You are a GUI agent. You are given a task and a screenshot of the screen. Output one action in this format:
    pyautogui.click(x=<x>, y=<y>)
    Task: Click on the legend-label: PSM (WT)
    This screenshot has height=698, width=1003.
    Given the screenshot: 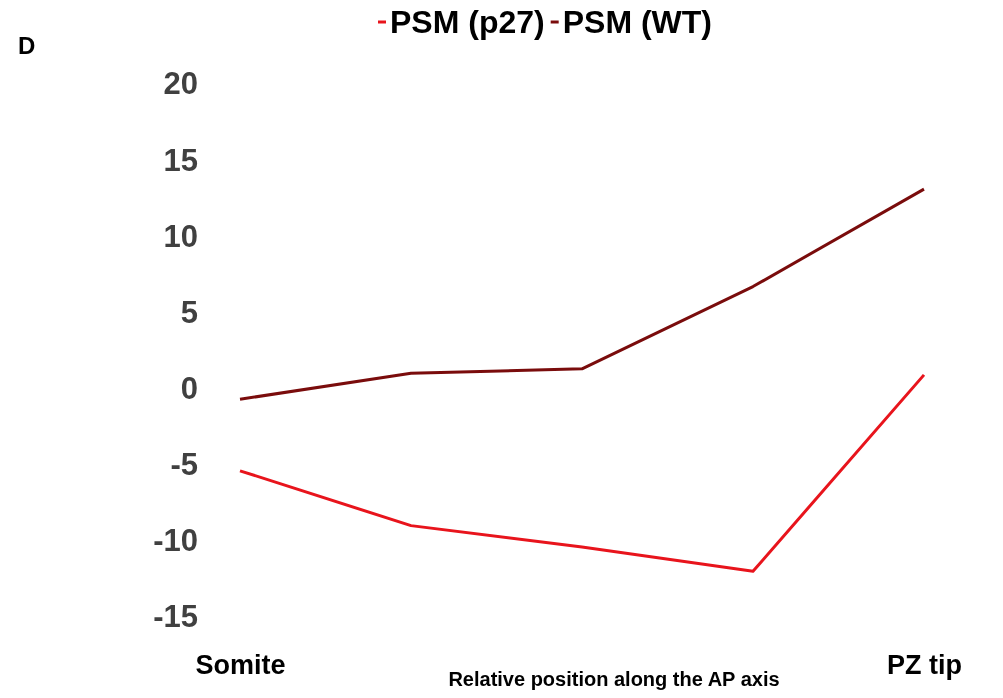 What is the action you would take?
    pyautogui.click(x=637, y=22)
    